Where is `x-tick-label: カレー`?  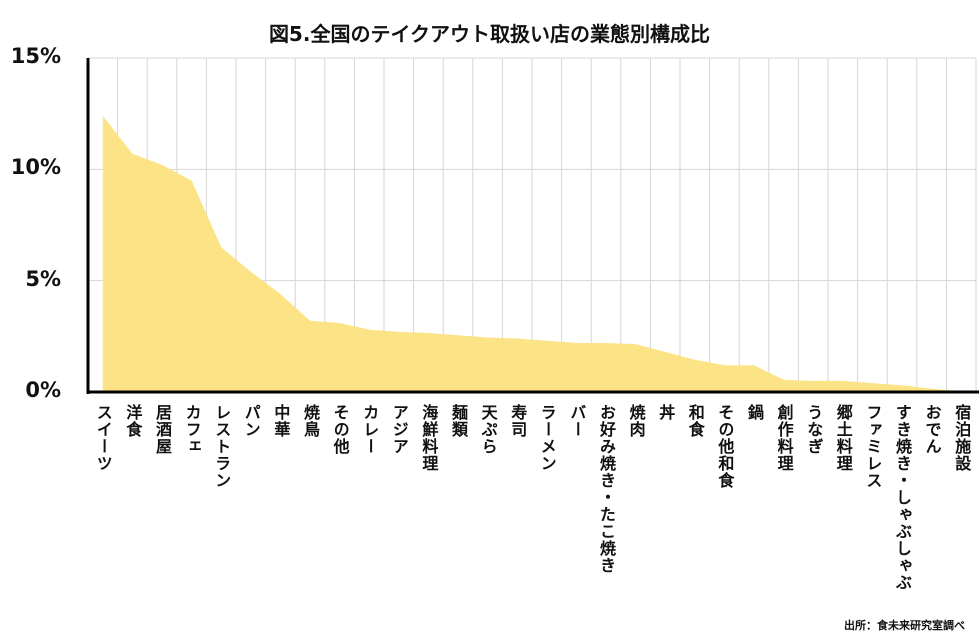 x-tick-label: カレー is located at coordinates (370, 429).